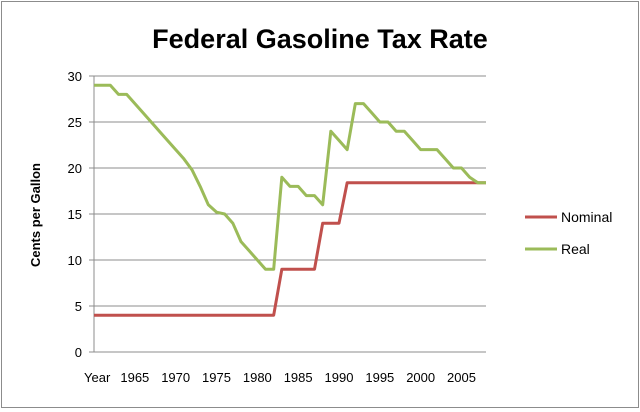 The width and height of the screenshot is (640, 412). I want to click on x-tick-label: 1980, so click(257, 377).